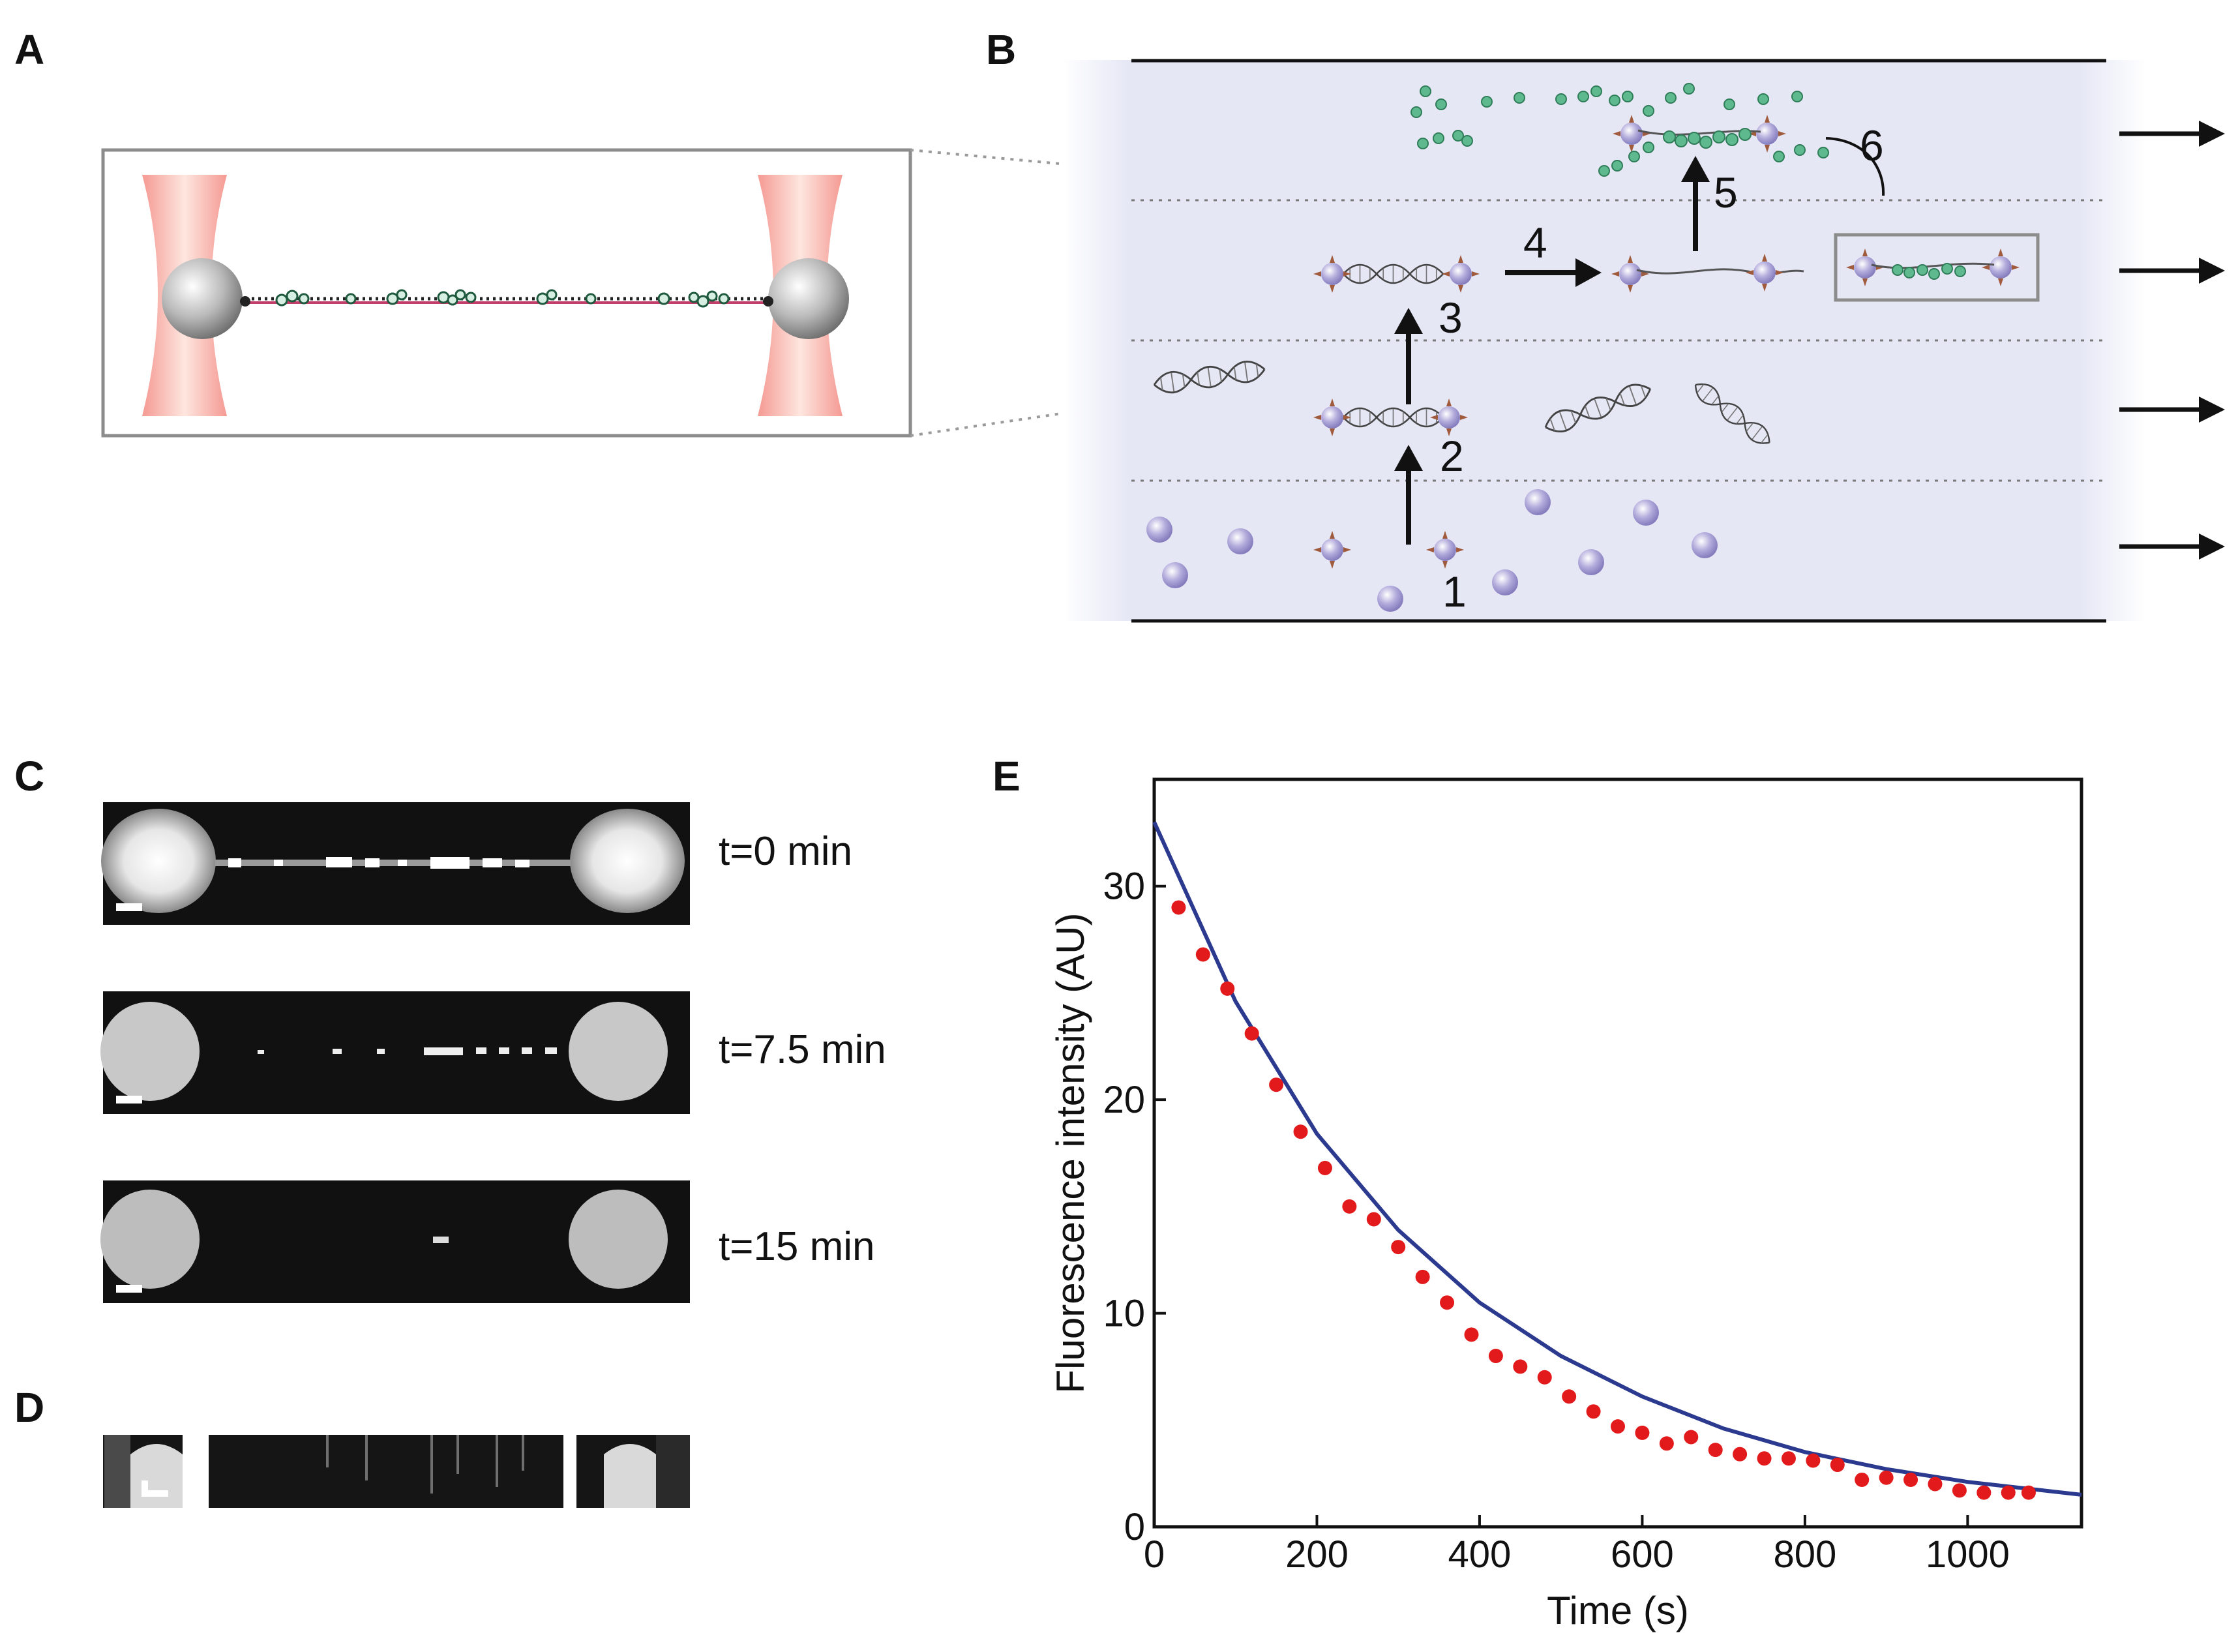 The height and width of the screenshot is (1652, 2238). Describe the element at coordinates (1618, 1611) in the screenshot. I see `x-axis-label: Time (s)` at that location.